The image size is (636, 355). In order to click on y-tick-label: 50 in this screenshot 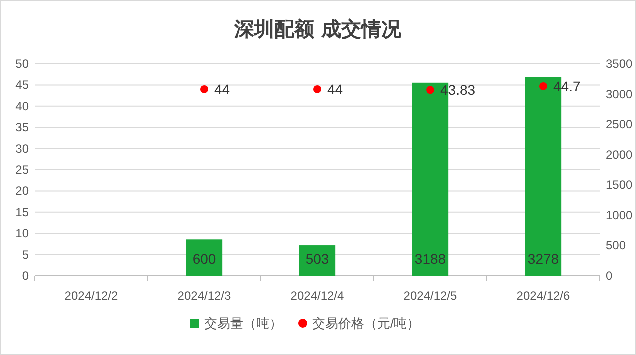, I will do `click(23, 64)`.